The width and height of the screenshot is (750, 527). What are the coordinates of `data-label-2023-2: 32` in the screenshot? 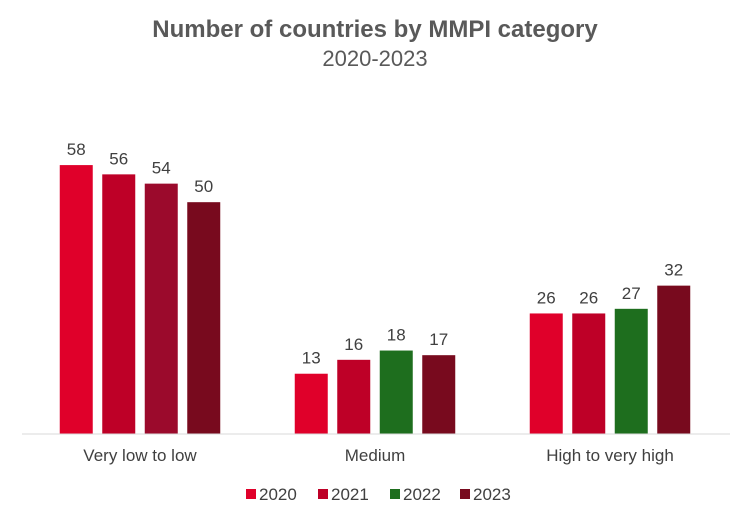 It's located at (673, 270).